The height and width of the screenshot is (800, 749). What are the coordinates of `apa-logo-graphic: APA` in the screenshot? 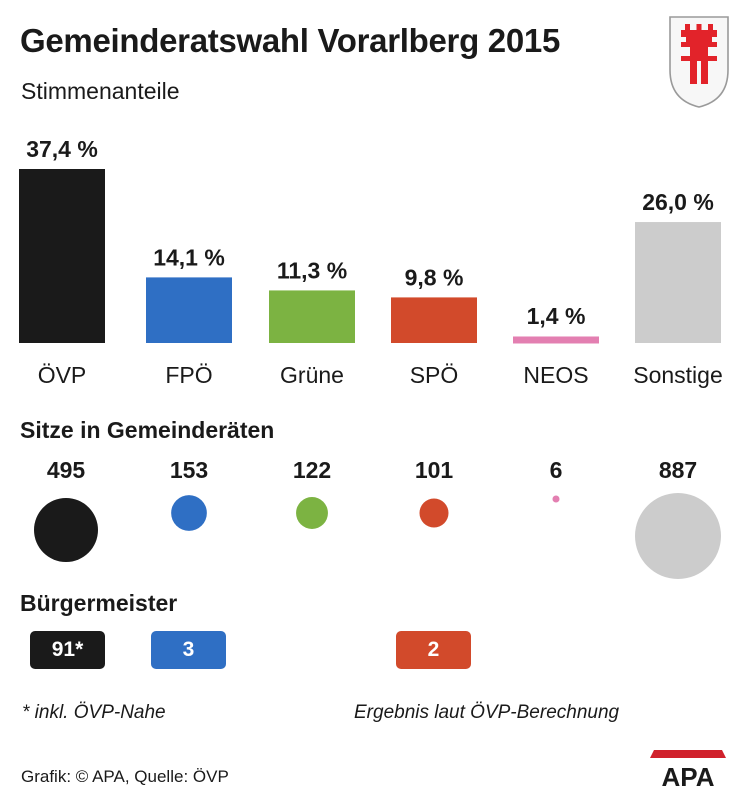 It's located at (688, 771).